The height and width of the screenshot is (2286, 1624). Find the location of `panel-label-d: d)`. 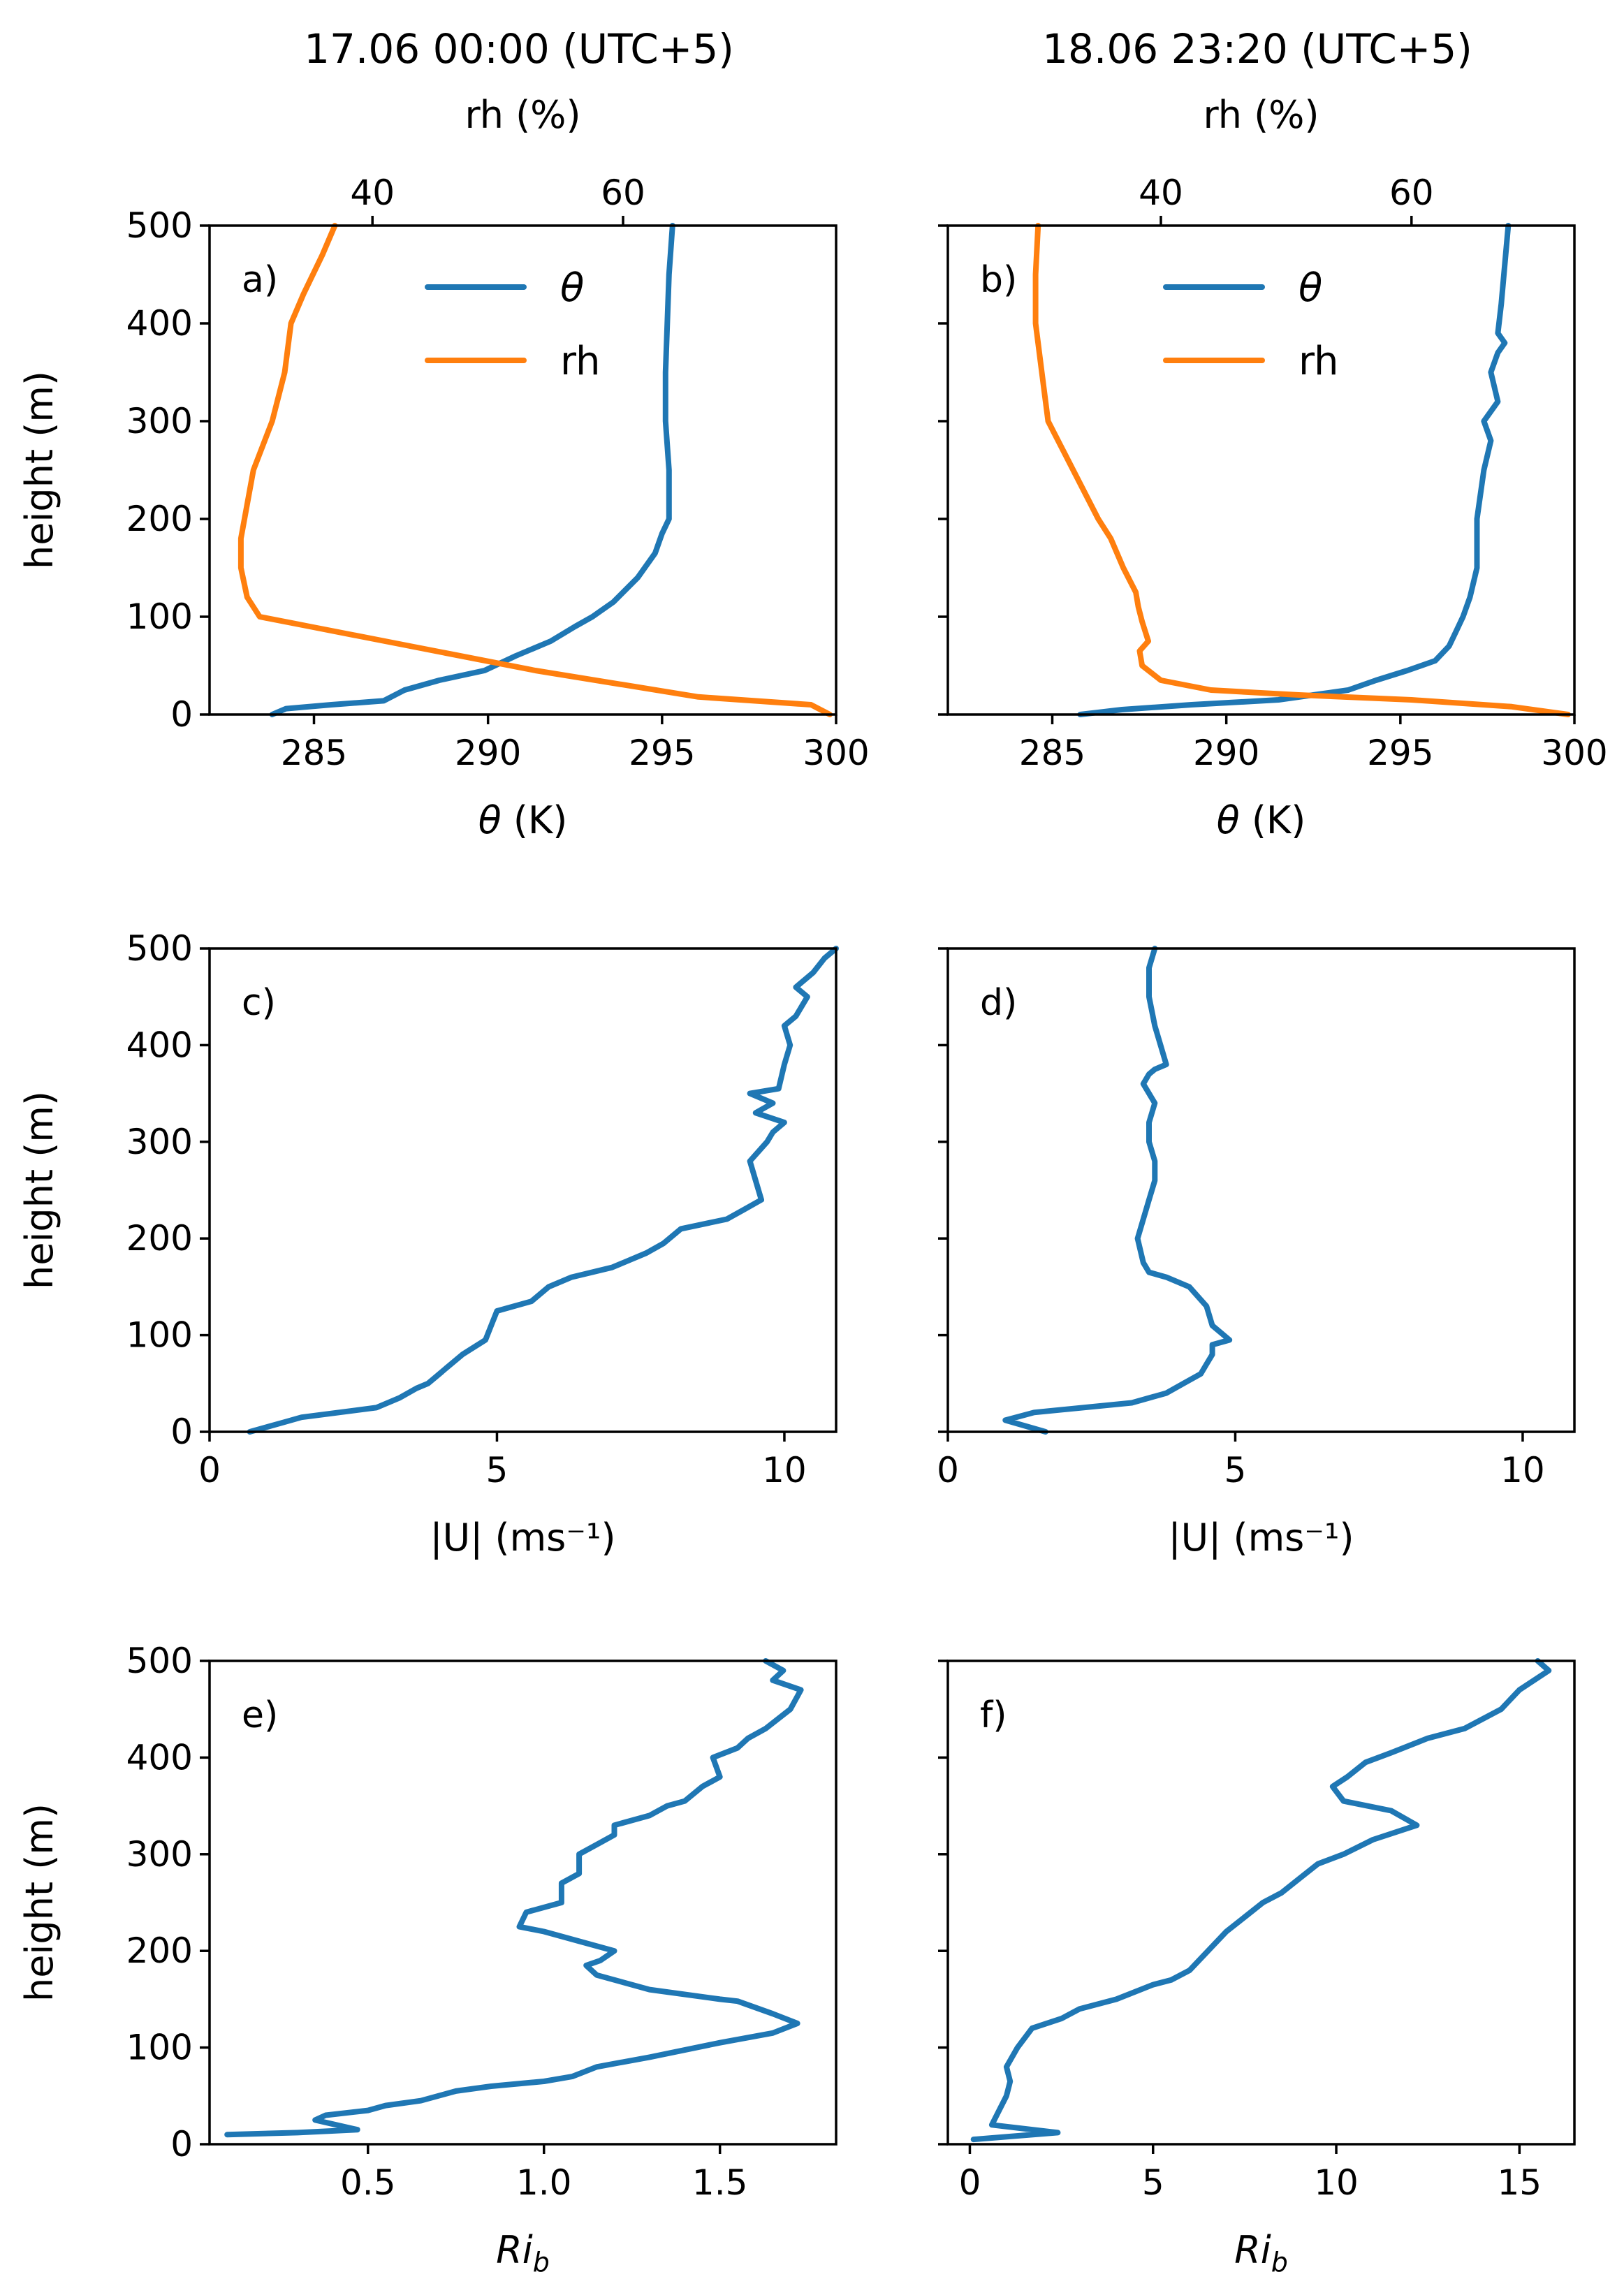

panel-label-d: d) is located at coordinates (998, 1003).